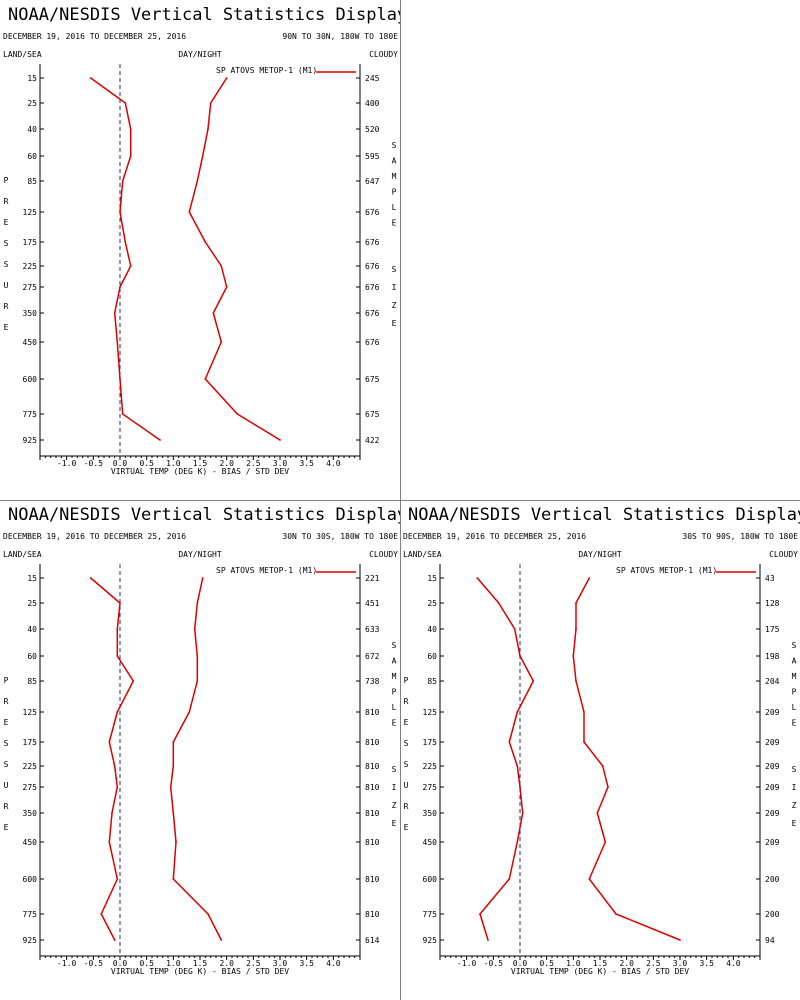 Image resolution: width=800 pixels, height=1000 pixels. Describe the element at coordinates (32, 681) in the screenshot. I see `pressure-tick-label: 85` at that location.